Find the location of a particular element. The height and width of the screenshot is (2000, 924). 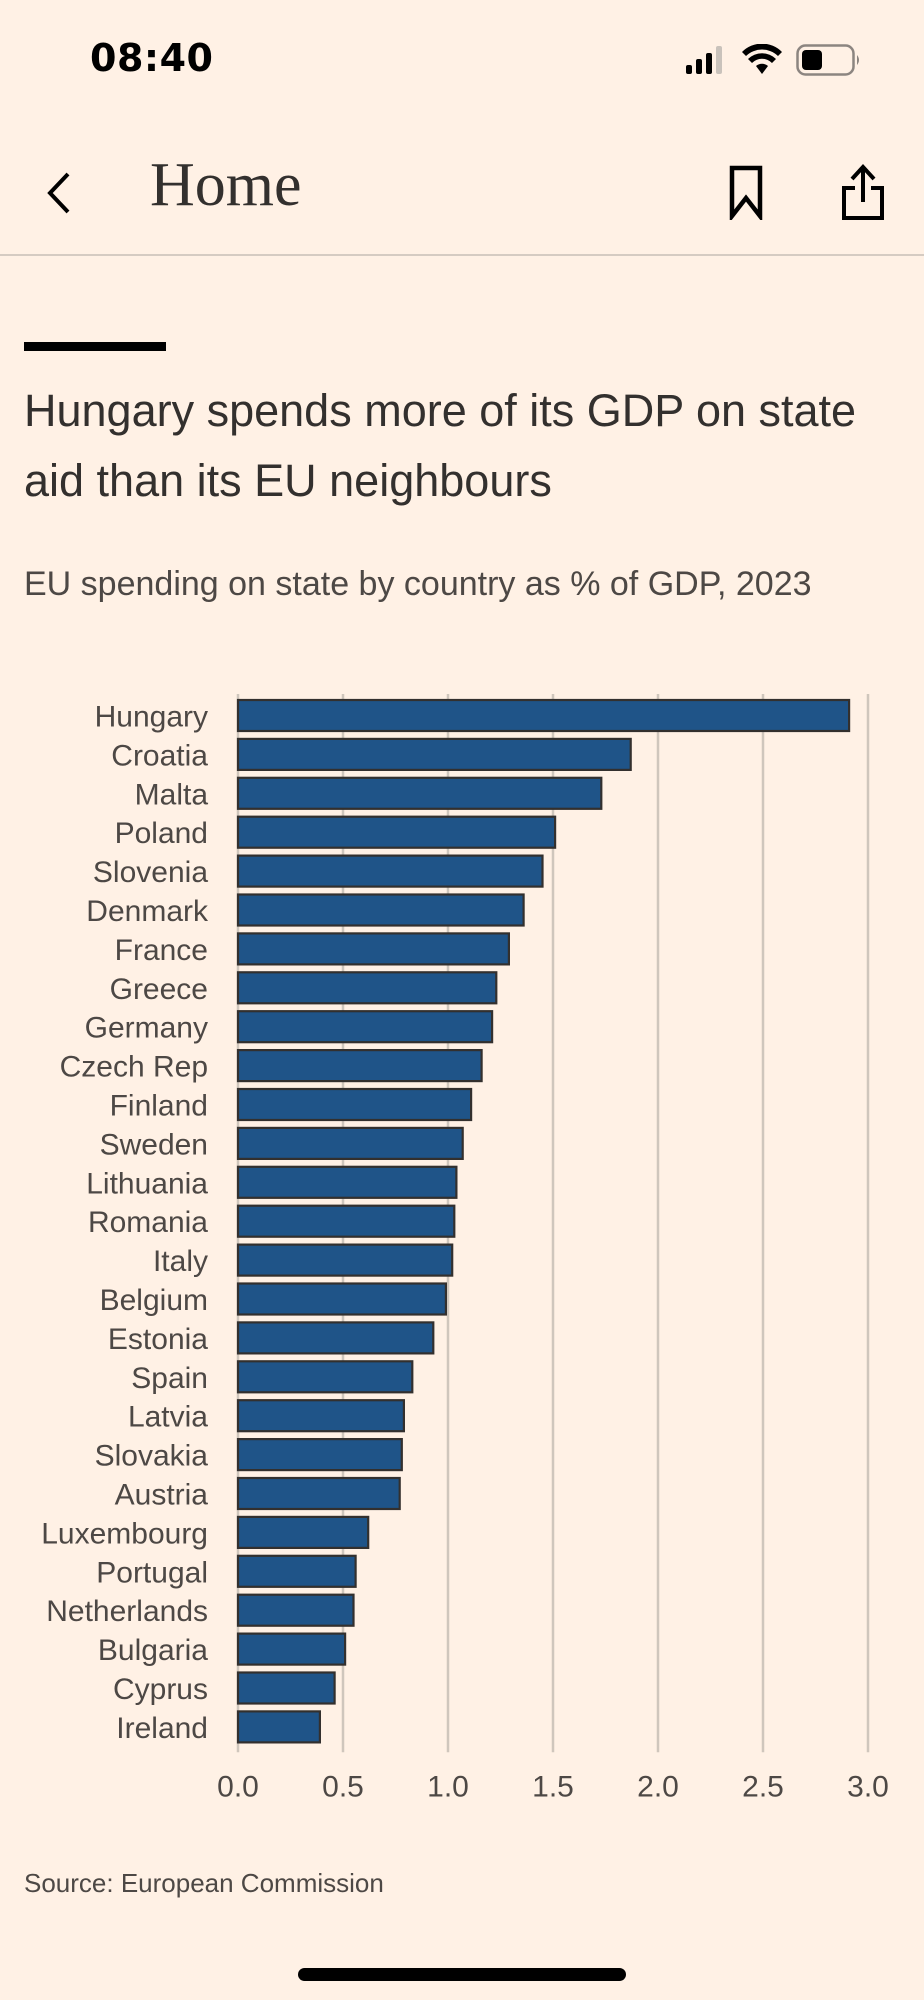

chevron-left-icon is located at coordinates (58, 193).